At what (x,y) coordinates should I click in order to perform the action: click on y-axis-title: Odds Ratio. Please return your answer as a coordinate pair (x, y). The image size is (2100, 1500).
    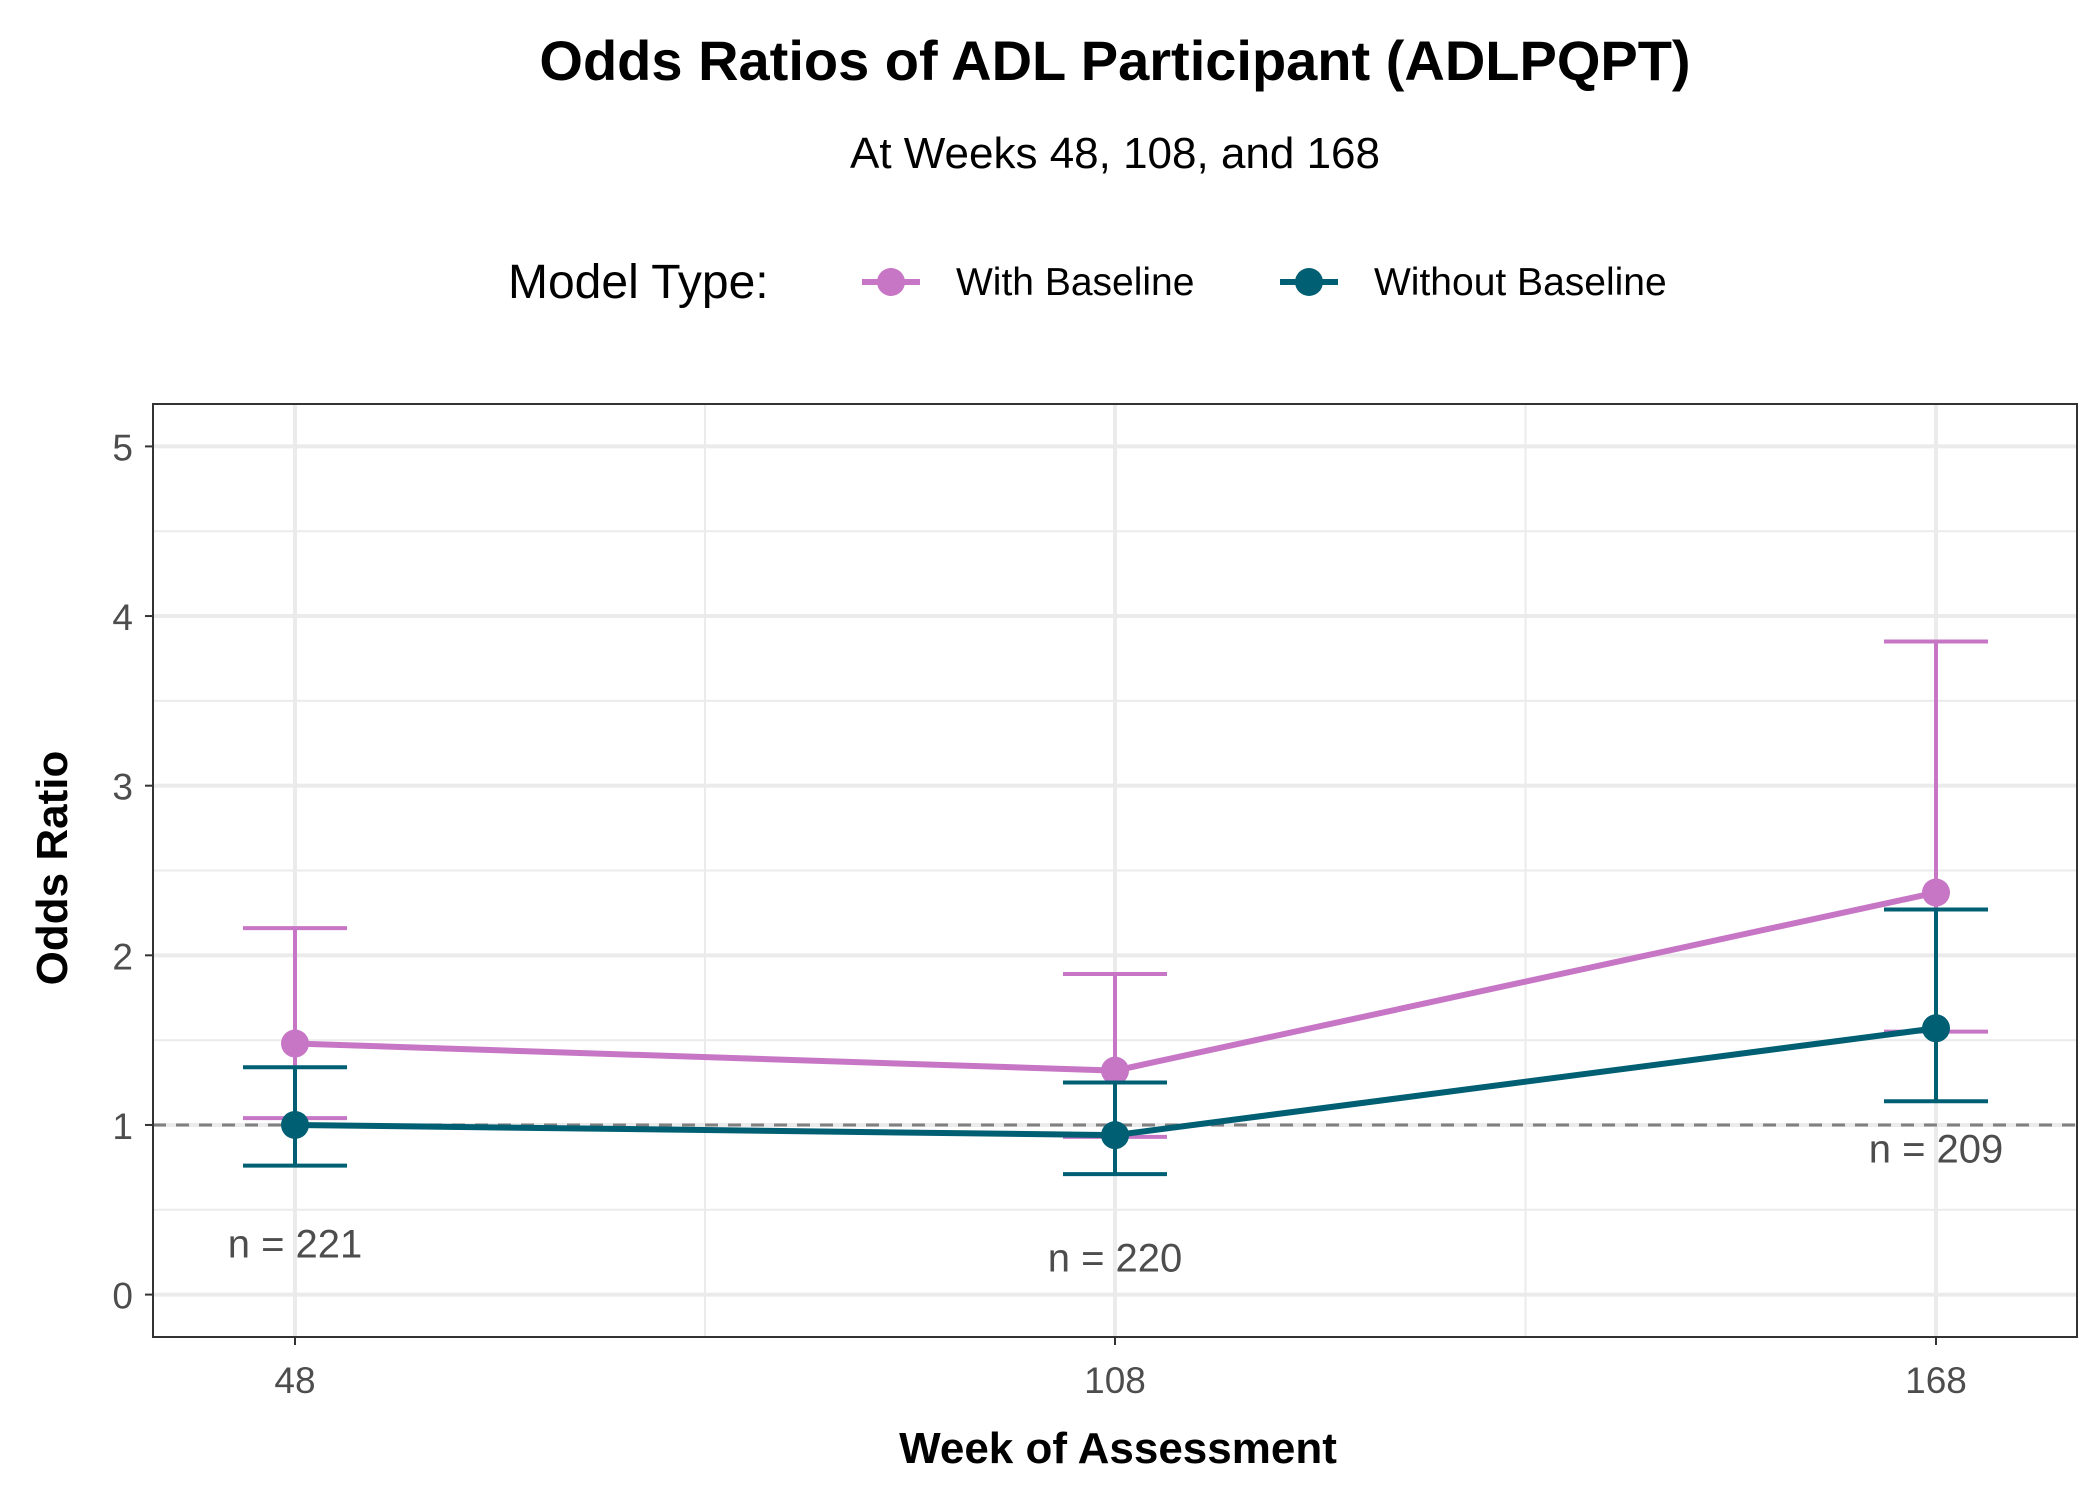
    Looking at the image, I should click on (52, 868).